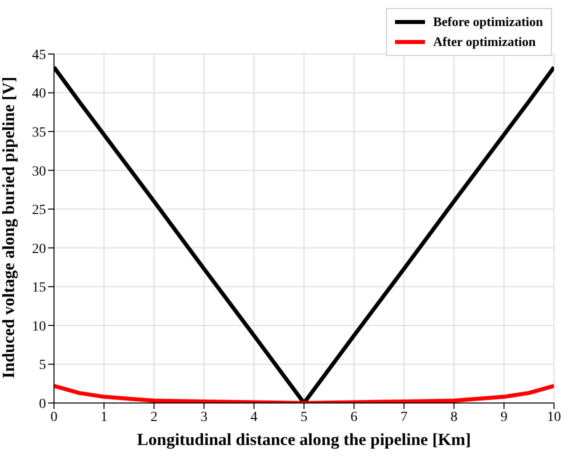 This screenshot has height=459, width=566. Describe the element at coordinates (404, 417) in the screenshot. I see `x-tick-label: 7` at that location.